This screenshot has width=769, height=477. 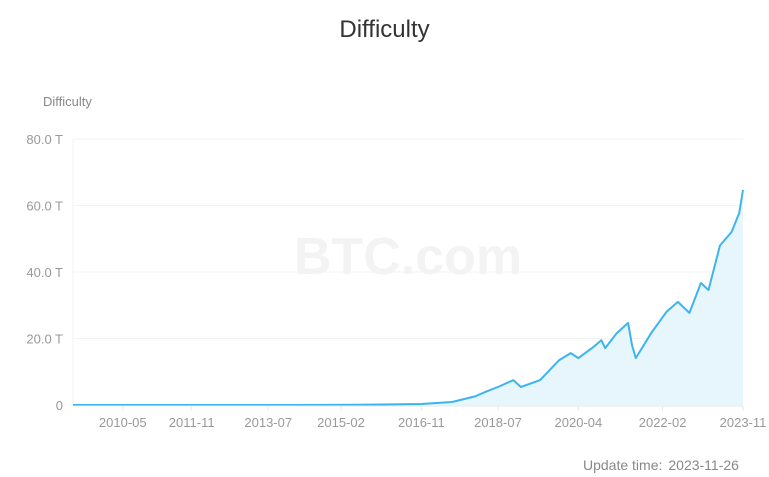 I want to click on x-tick-label: 2020-04, so click(x=579, y=422).